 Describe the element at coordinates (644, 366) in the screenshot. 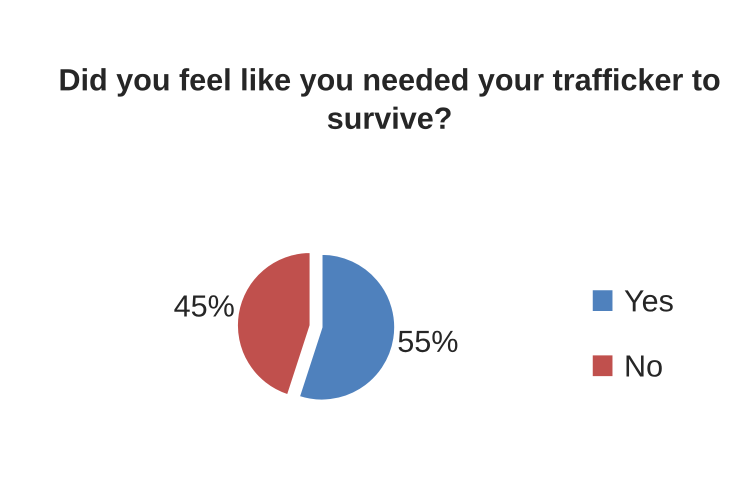

I see `legend-label: No` at that location.